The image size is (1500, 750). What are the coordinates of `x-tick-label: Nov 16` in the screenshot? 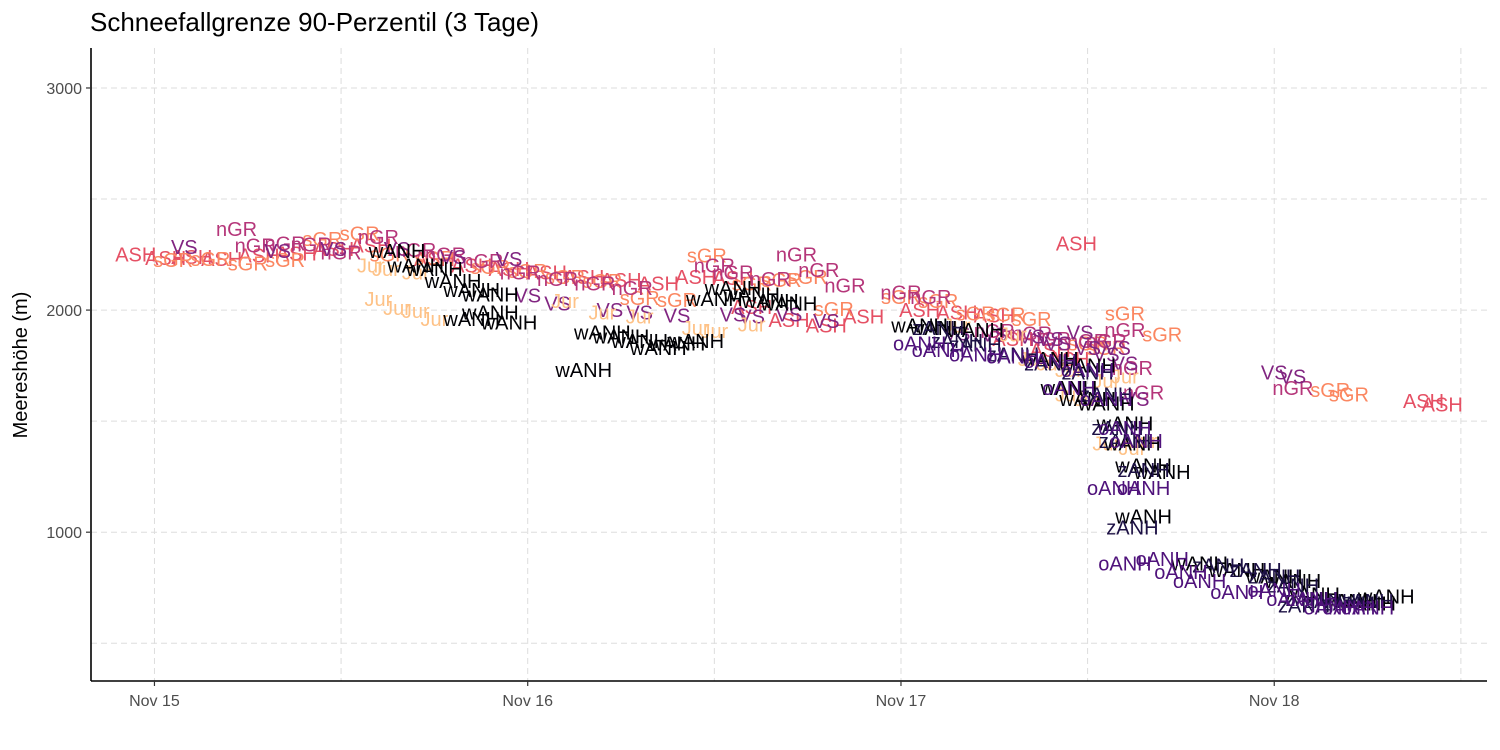 It's located at (527, 701).